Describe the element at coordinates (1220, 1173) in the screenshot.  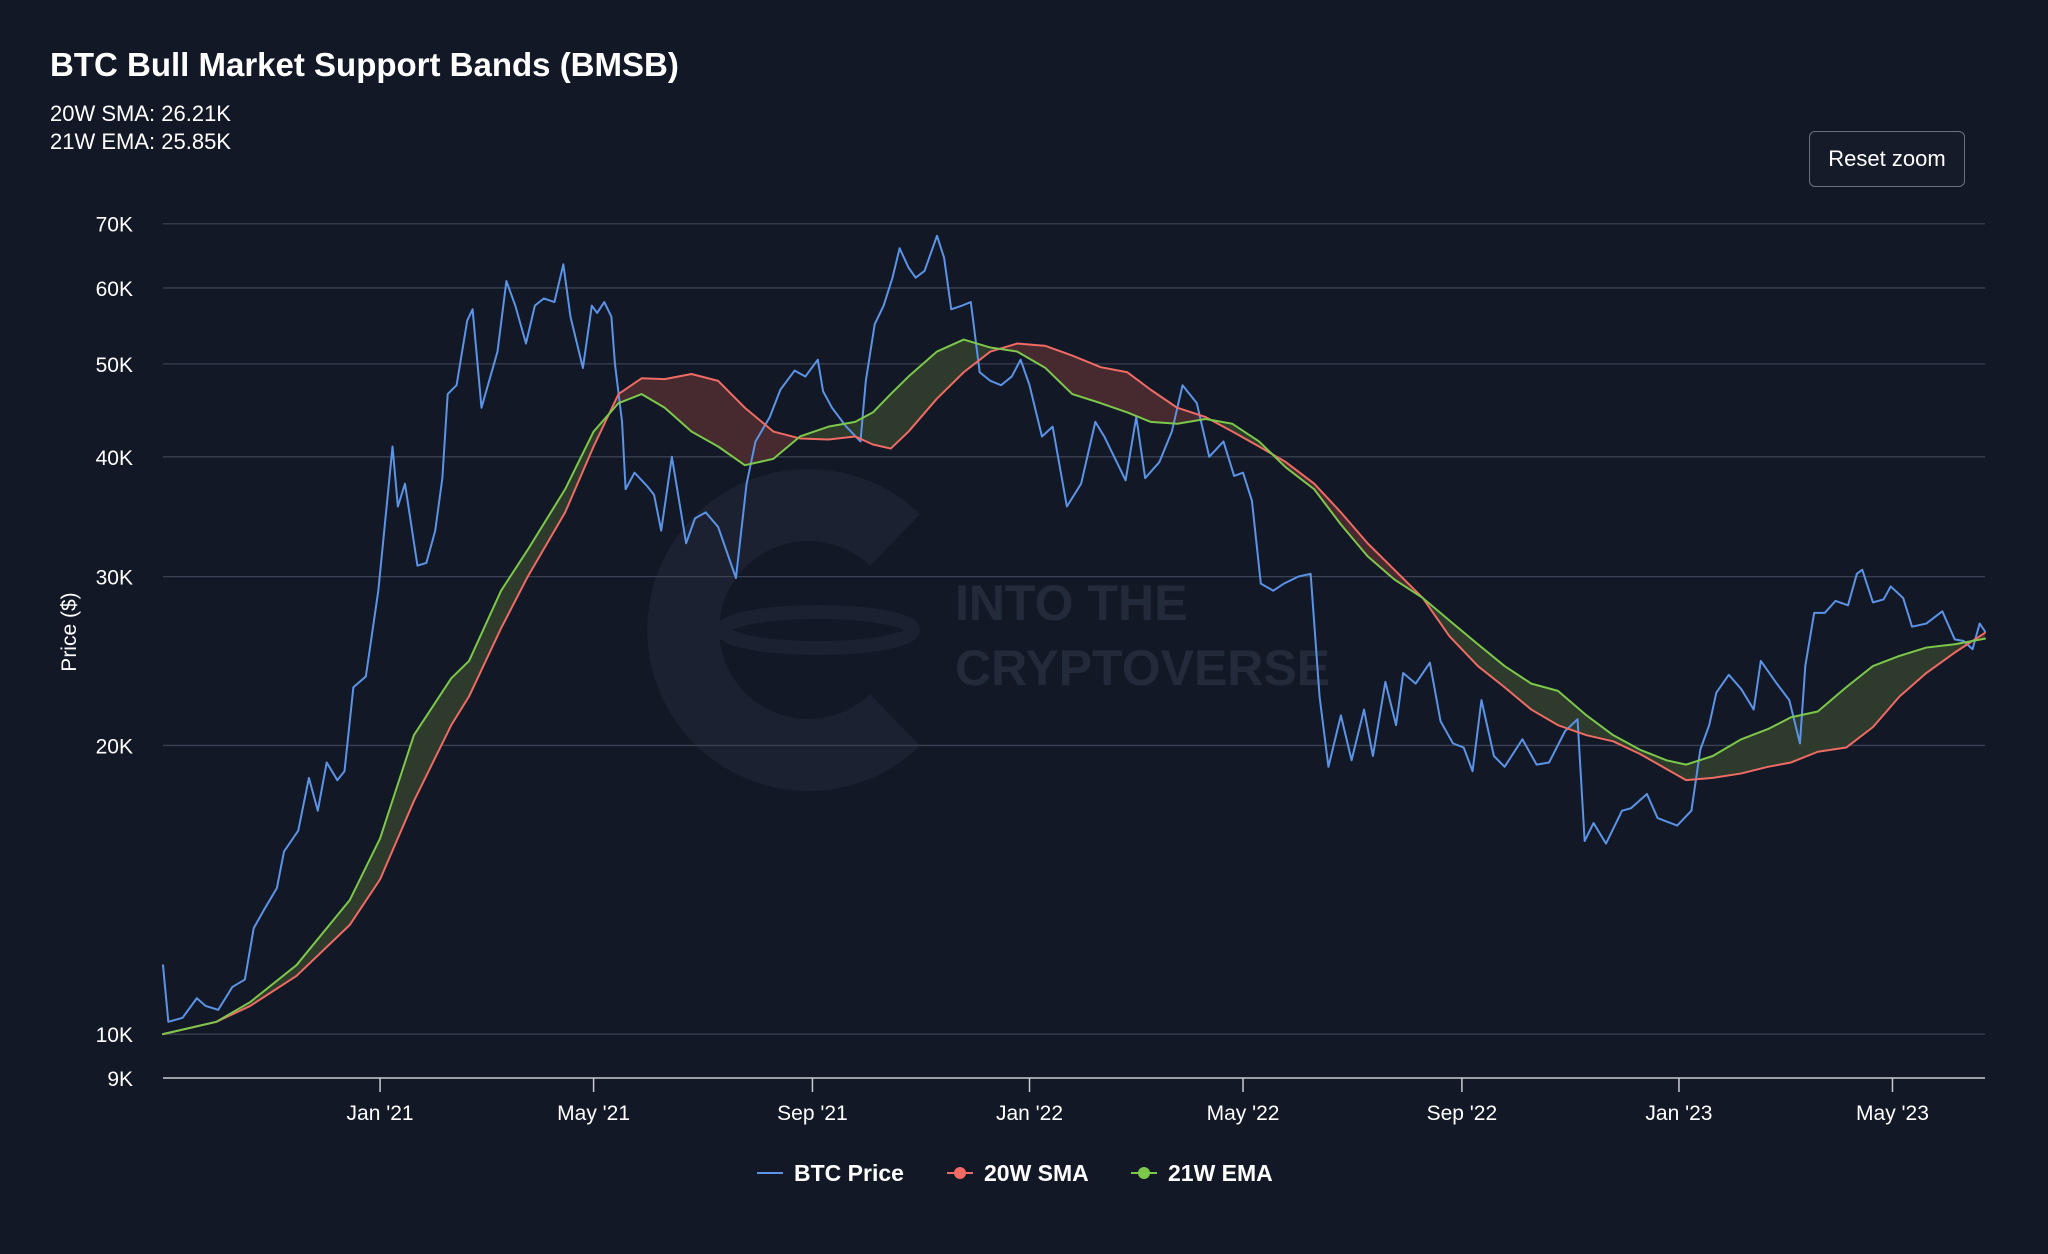
I see `legend-label: 21W EMA` at that location.